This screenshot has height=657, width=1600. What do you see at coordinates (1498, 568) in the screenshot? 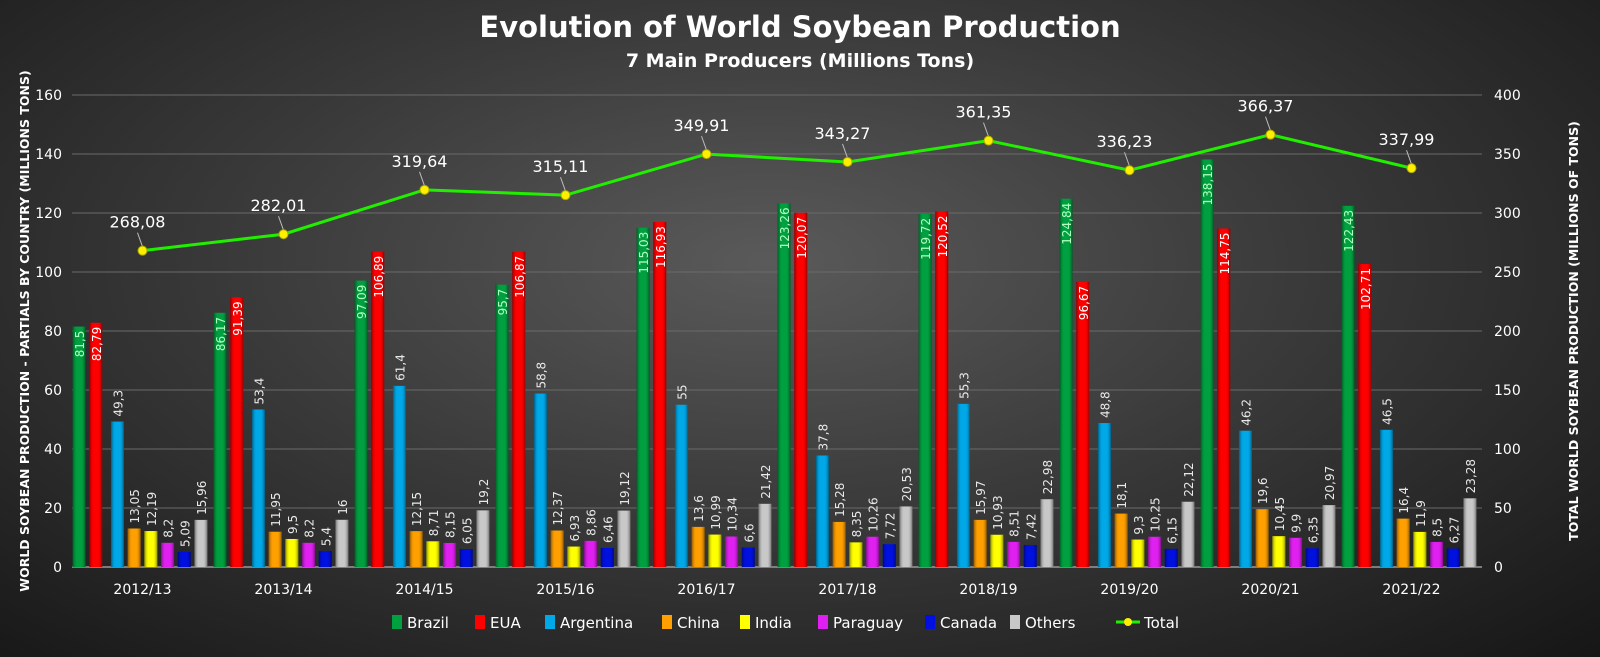
I see `y2-tick-label: 0` at bounding box center [1498, 568].